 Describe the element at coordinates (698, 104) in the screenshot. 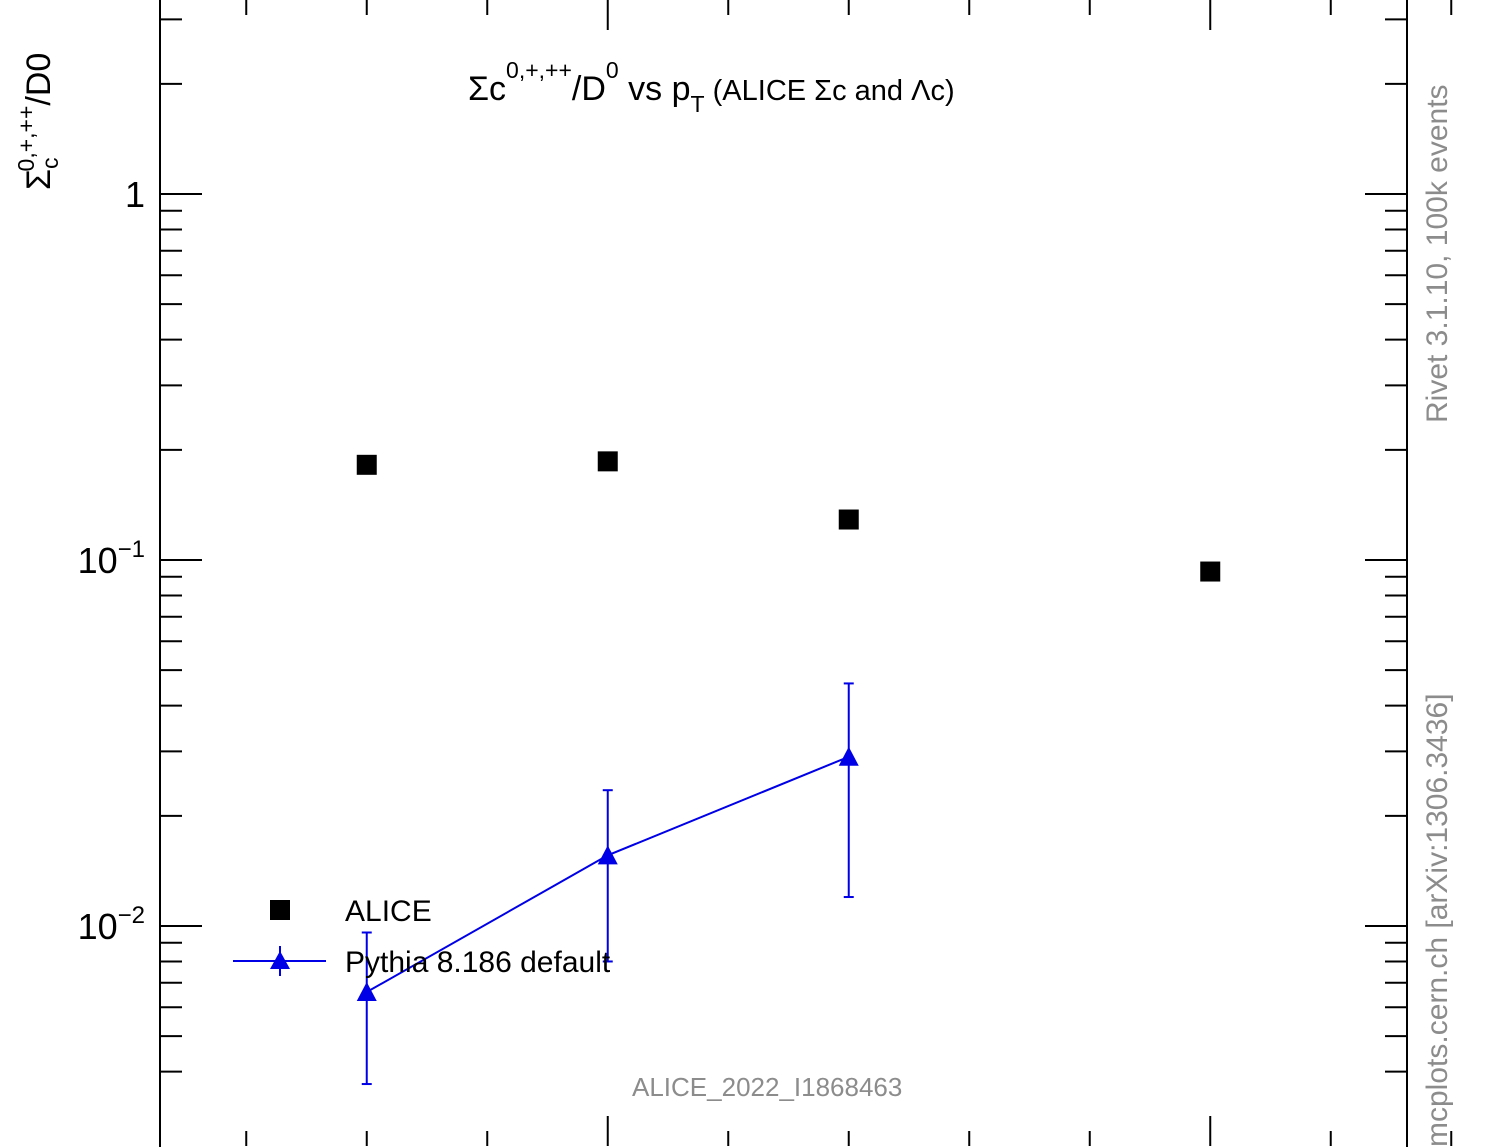

I see `title-sub: T` at that location.